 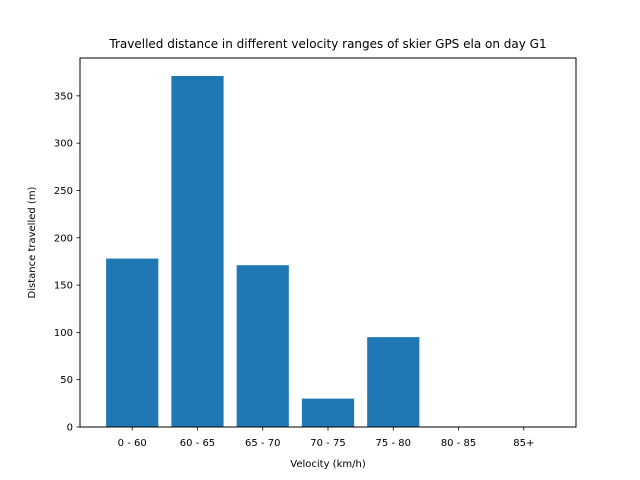 What do you see at coordinates (393, 443) in the screenshot?
I see `x-tick-label: 75 - 80` at bounding box center [393, 443].